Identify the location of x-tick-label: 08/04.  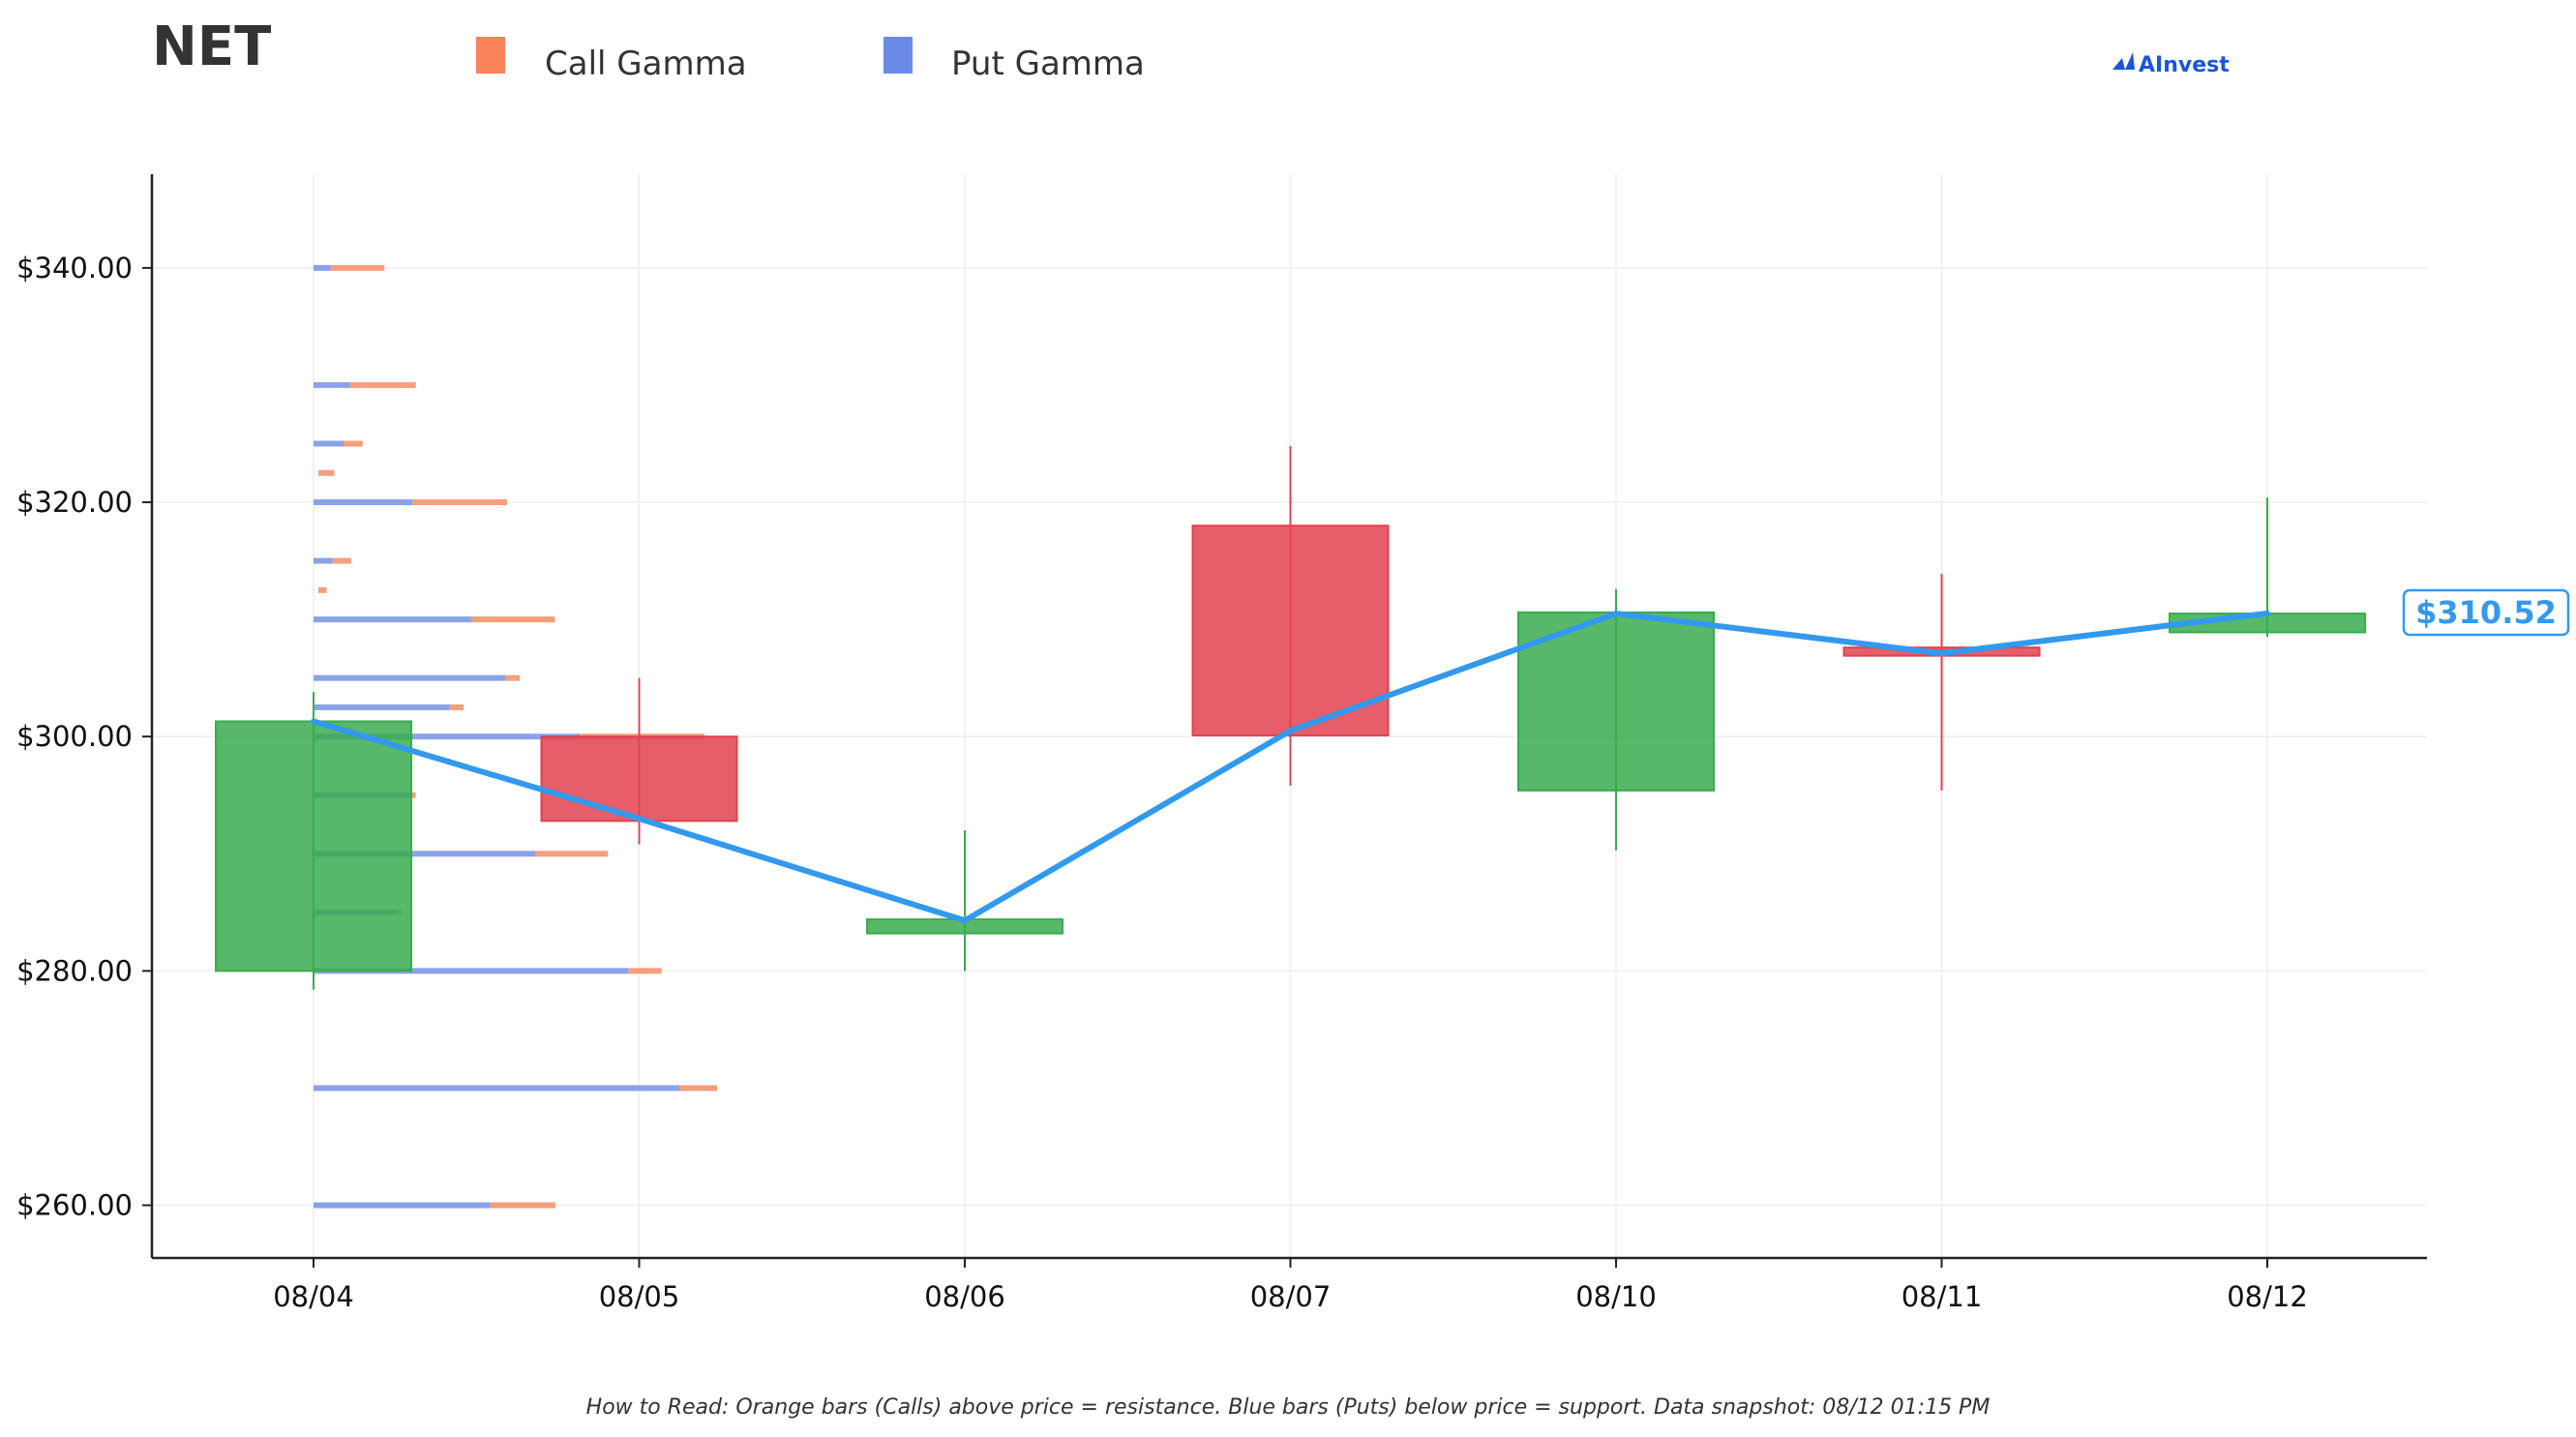
(313, 1296).